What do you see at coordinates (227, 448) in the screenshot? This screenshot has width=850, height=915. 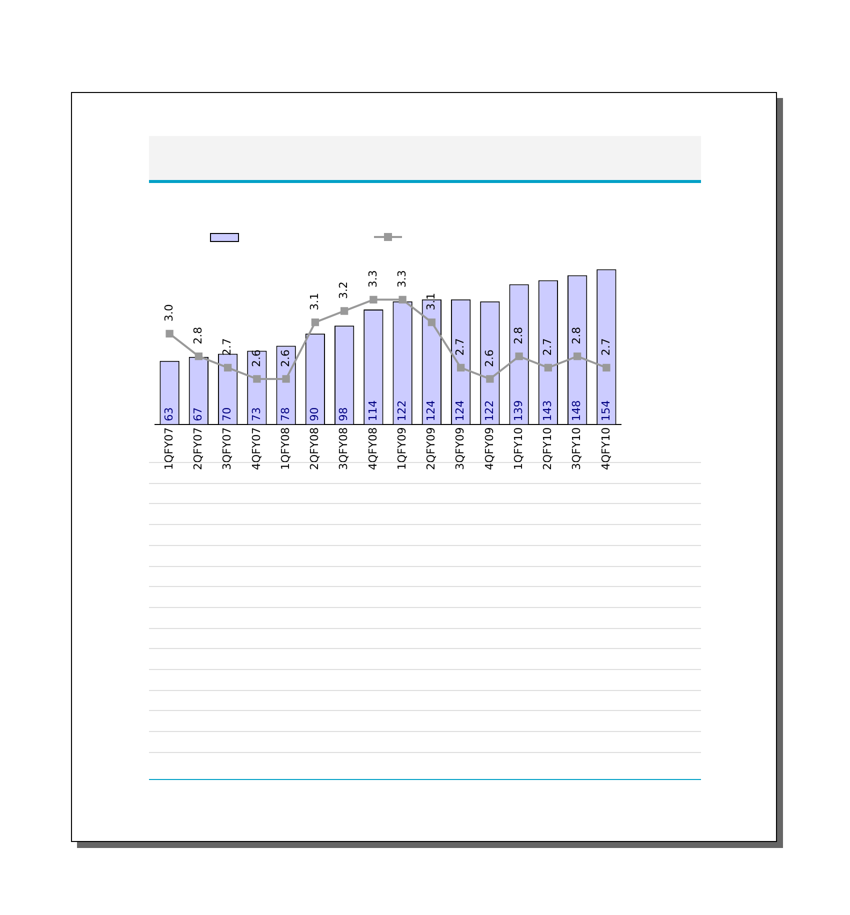 I see `x-tick-label: 3QFY07` at bounding box center [227, 448].